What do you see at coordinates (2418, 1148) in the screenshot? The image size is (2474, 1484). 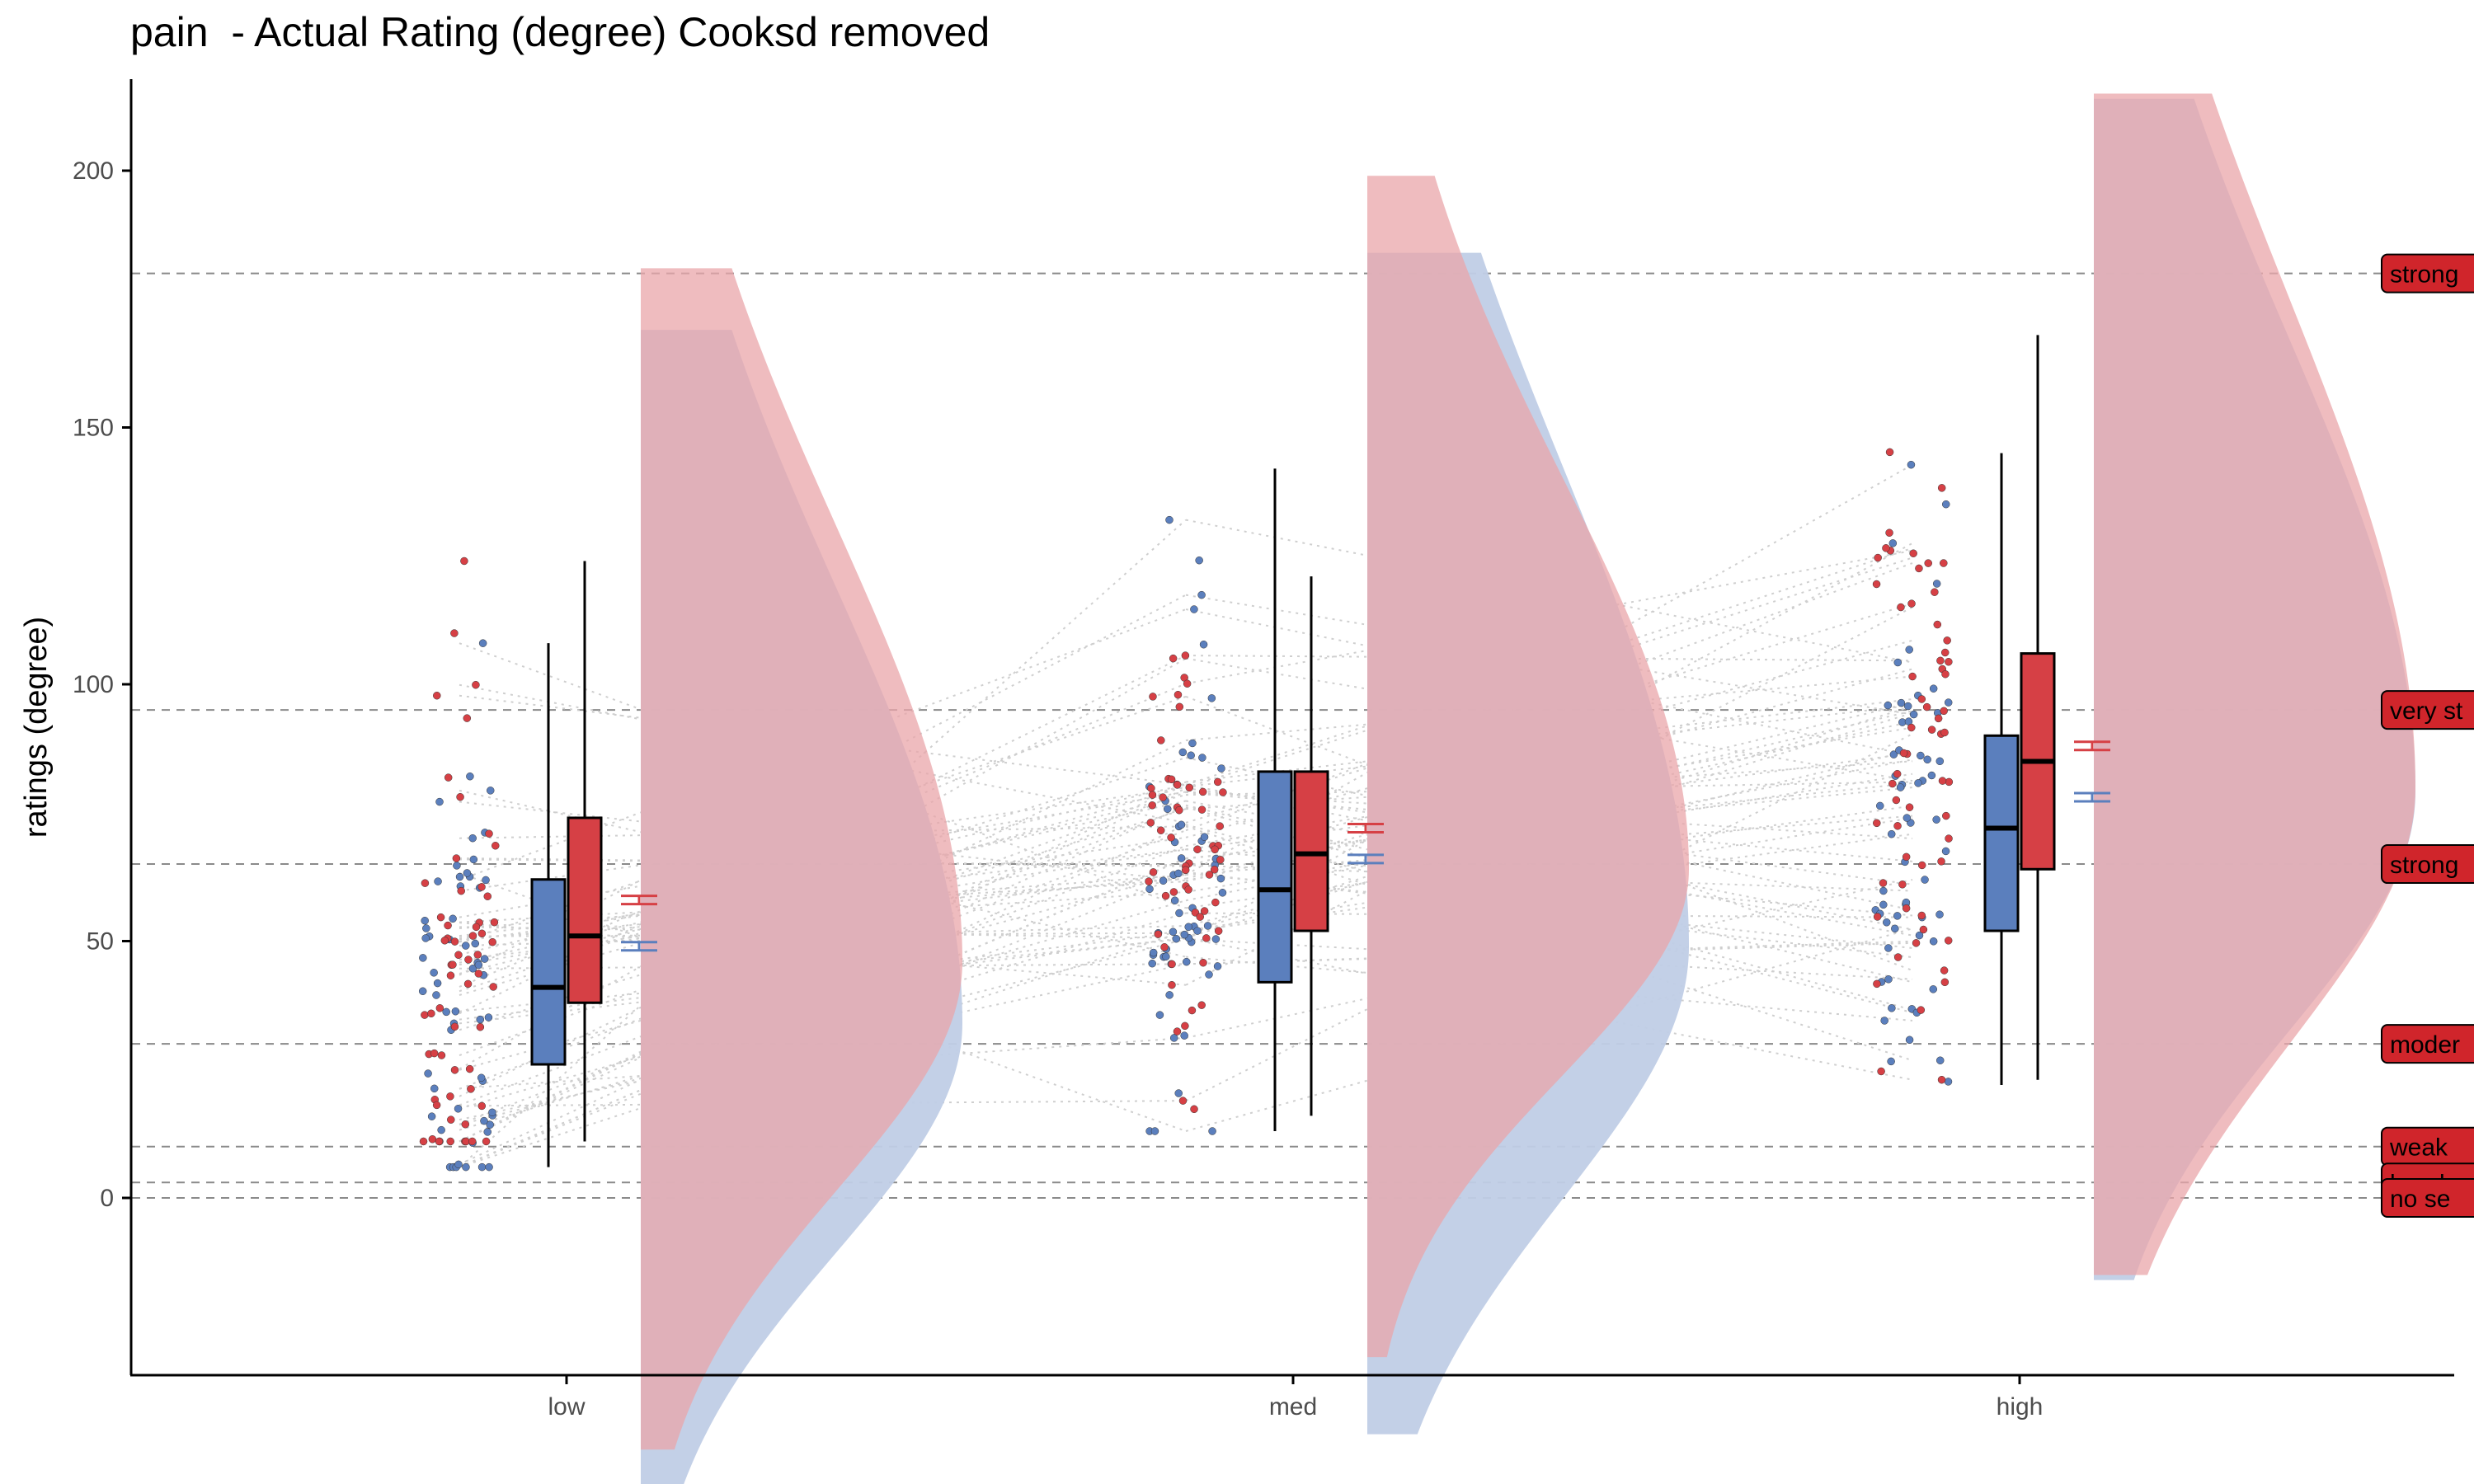 I see `reference-label-text: weak` at bounding box center [2418, 1148].